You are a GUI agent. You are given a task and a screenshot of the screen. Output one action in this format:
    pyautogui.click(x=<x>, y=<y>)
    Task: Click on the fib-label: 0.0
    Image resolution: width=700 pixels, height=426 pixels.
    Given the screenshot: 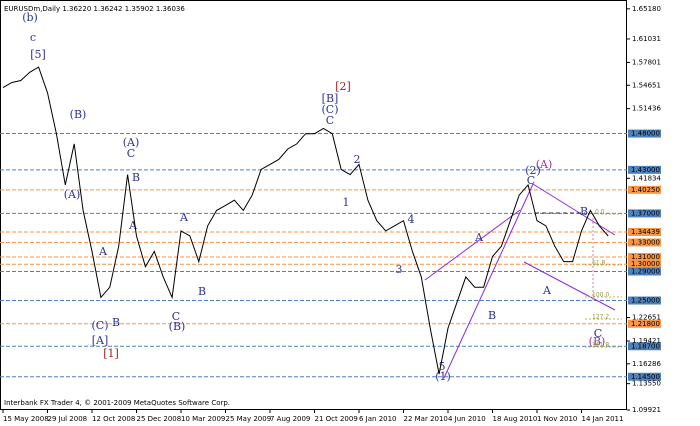 What is the action you would take?
    pyautogui.click(x=600, y=212)
    